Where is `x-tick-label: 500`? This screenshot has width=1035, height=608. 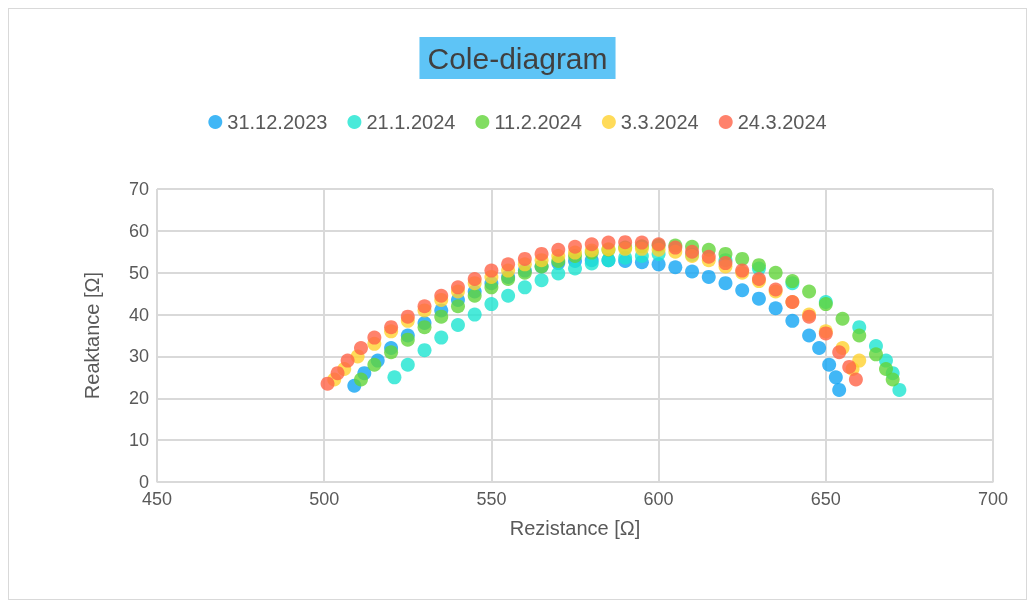
x-tick-label: 500 is located at coordinates (324, 499).